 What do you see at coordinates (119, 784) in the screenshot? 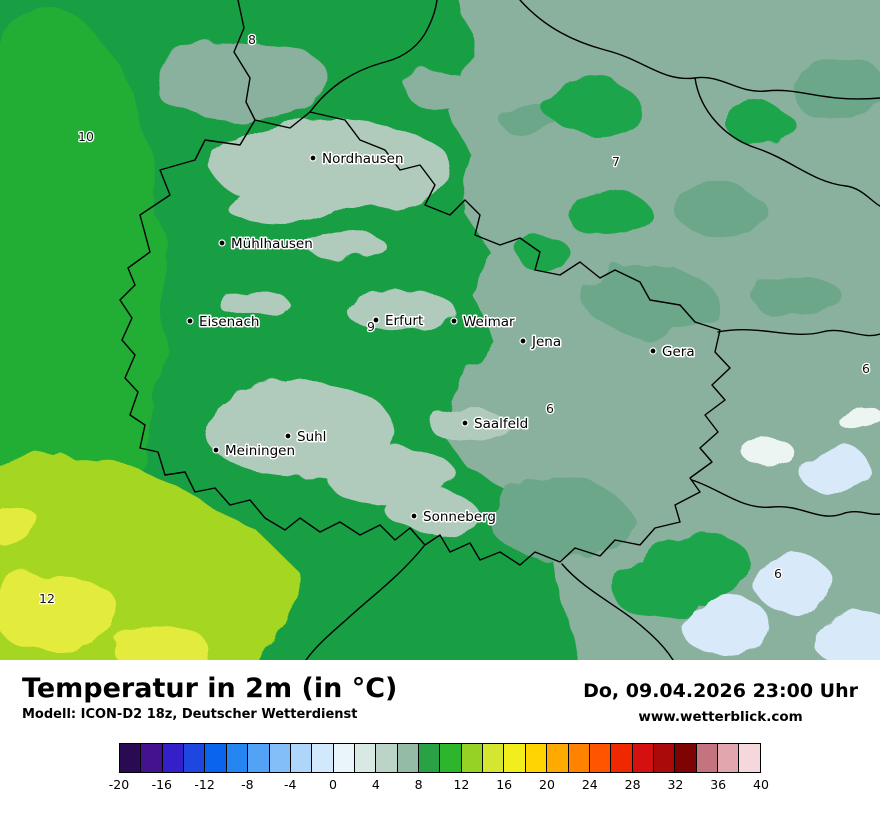
I see `colorbar-tick-label: -20` at bounding box center [119, 784].